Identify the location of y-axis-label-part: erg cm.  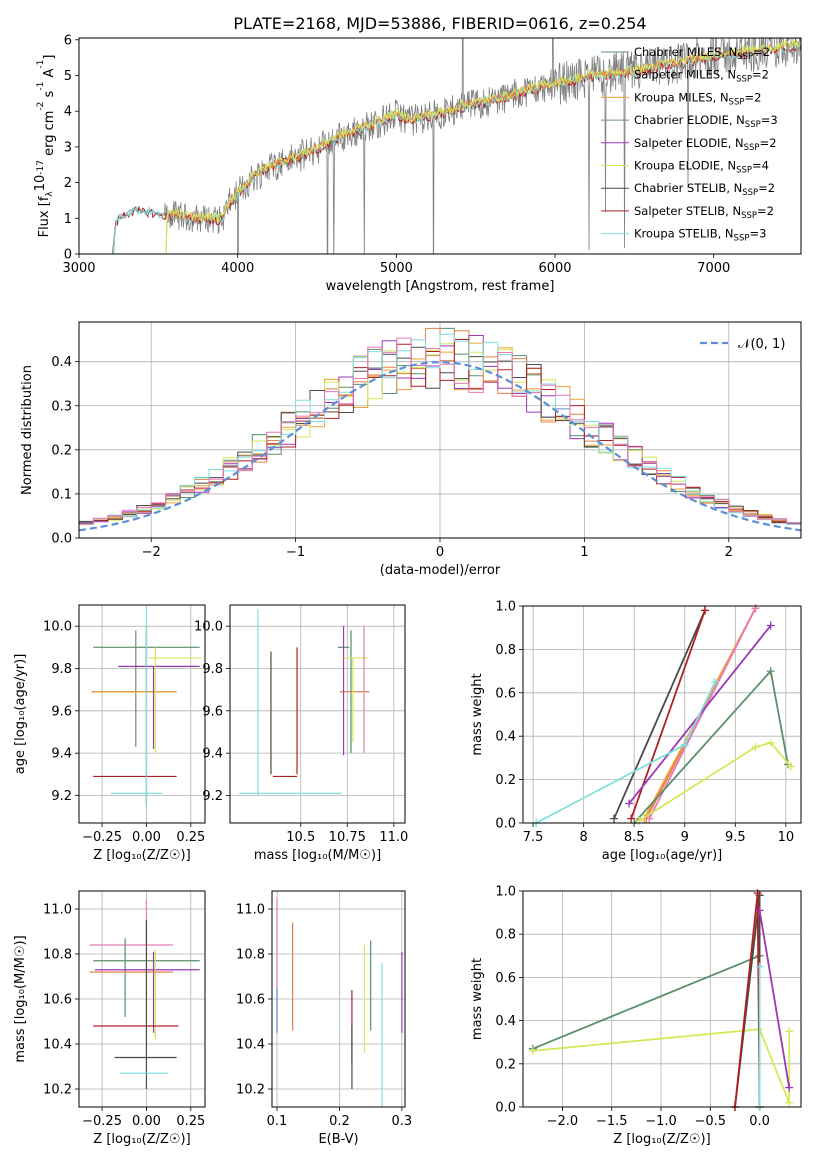
(49, 135).